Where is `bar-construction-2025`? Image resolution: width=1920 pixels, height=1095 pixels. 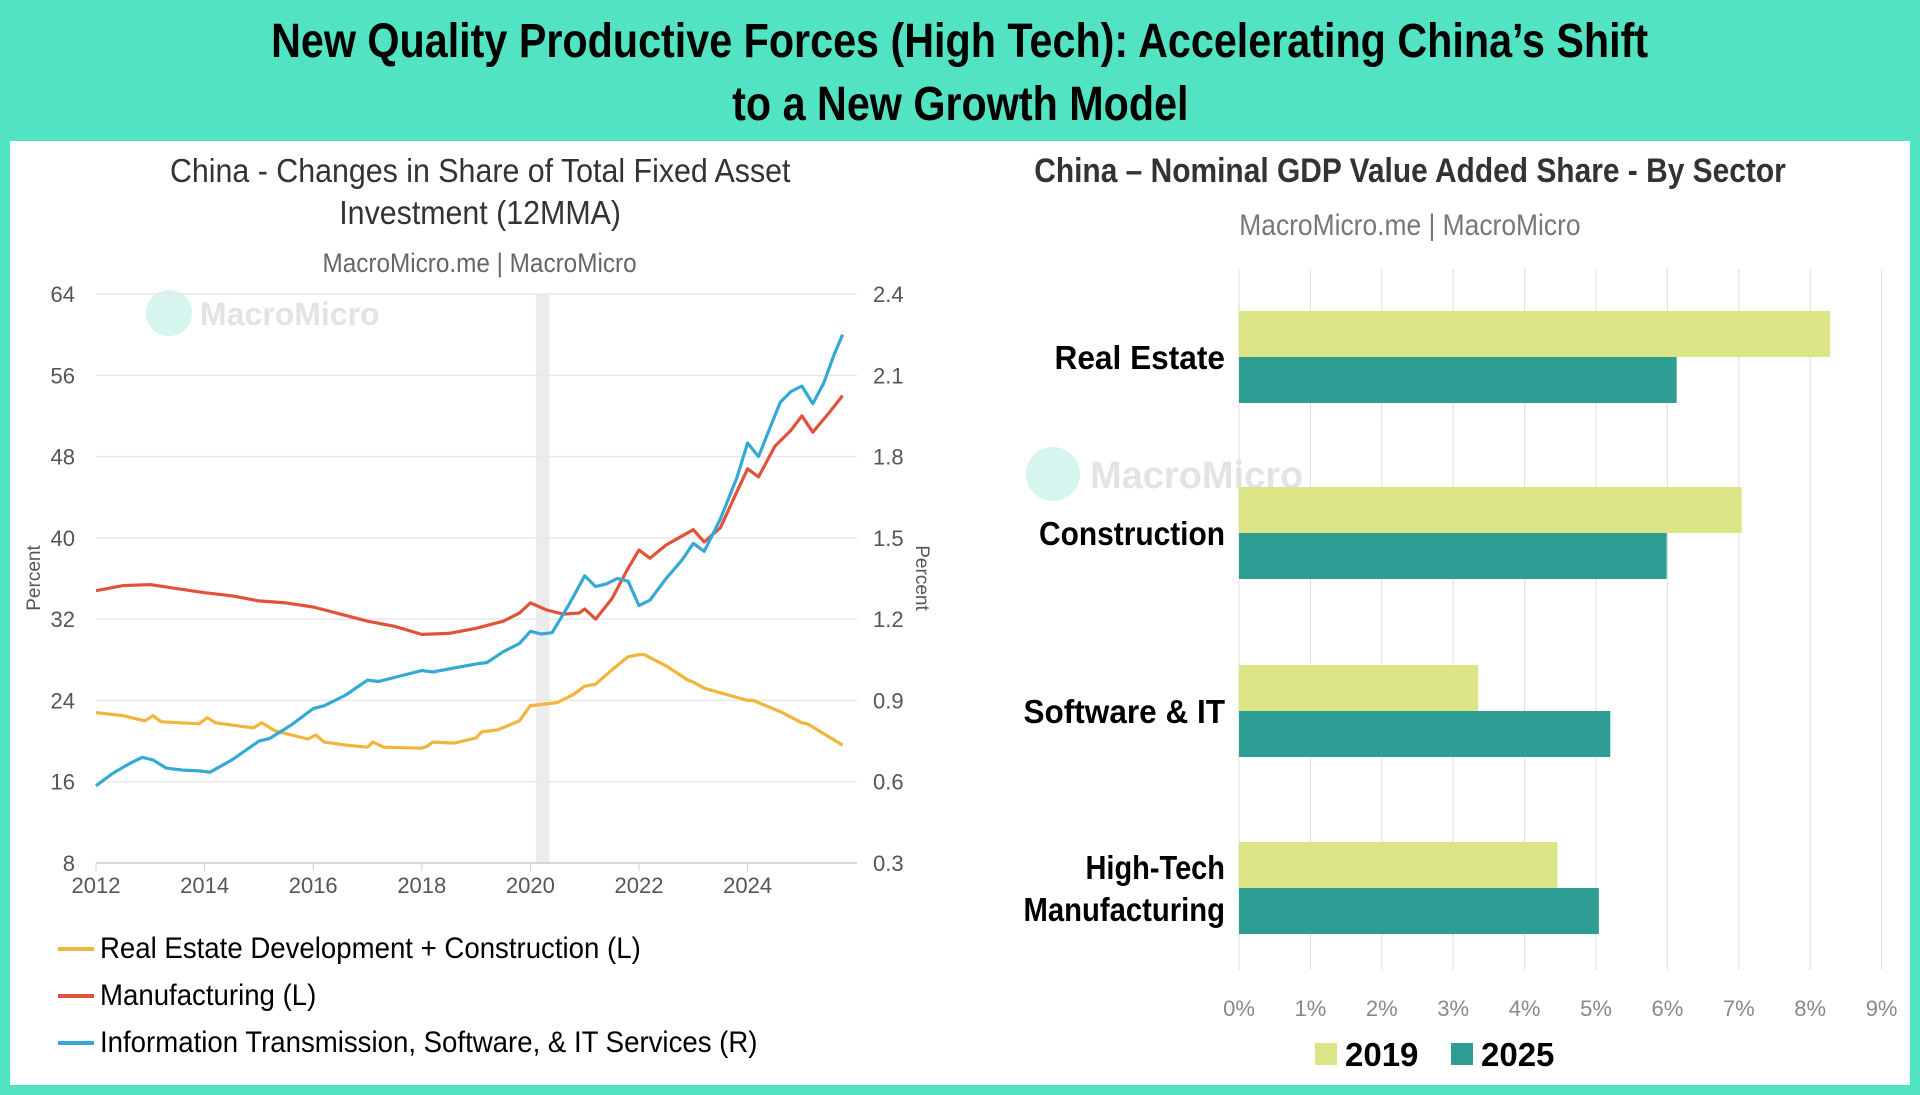 bar-construction-2025 is located at coordinates (1453, 556).